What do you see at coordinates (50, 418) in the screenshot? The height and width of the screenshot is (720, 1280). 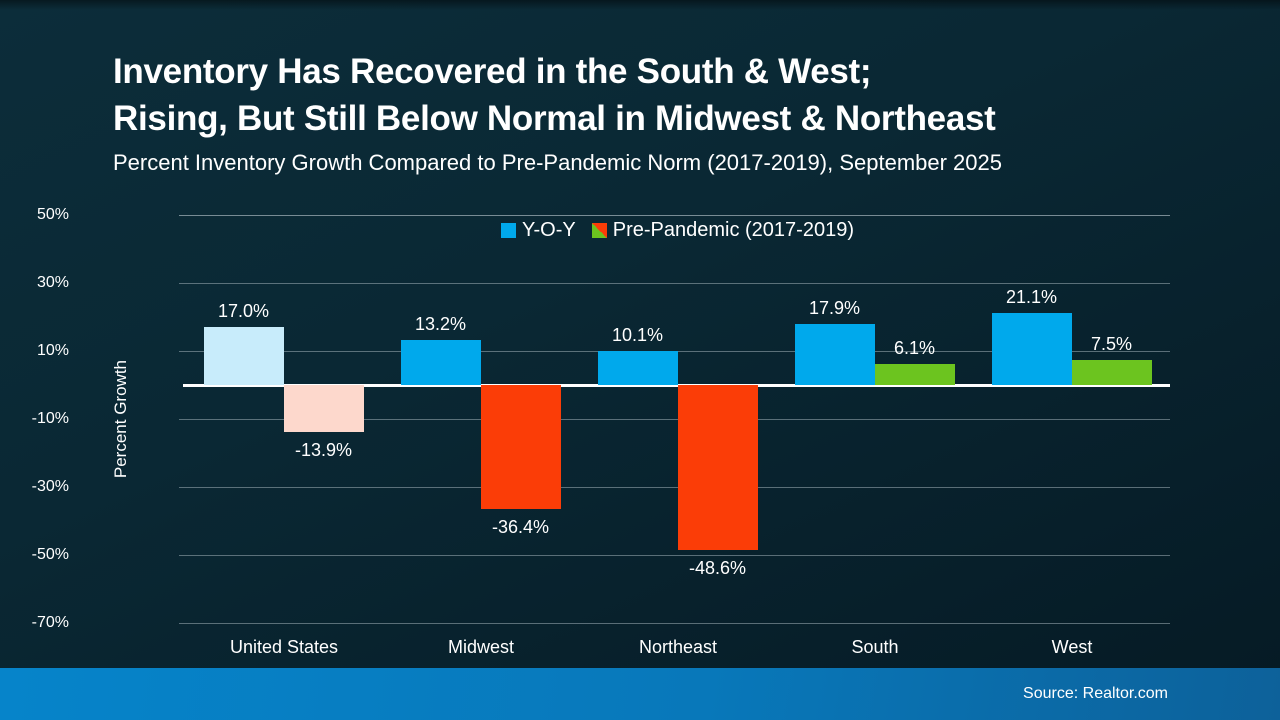 I see `y-tick-label: -10%` at bounding box center [50, 418].